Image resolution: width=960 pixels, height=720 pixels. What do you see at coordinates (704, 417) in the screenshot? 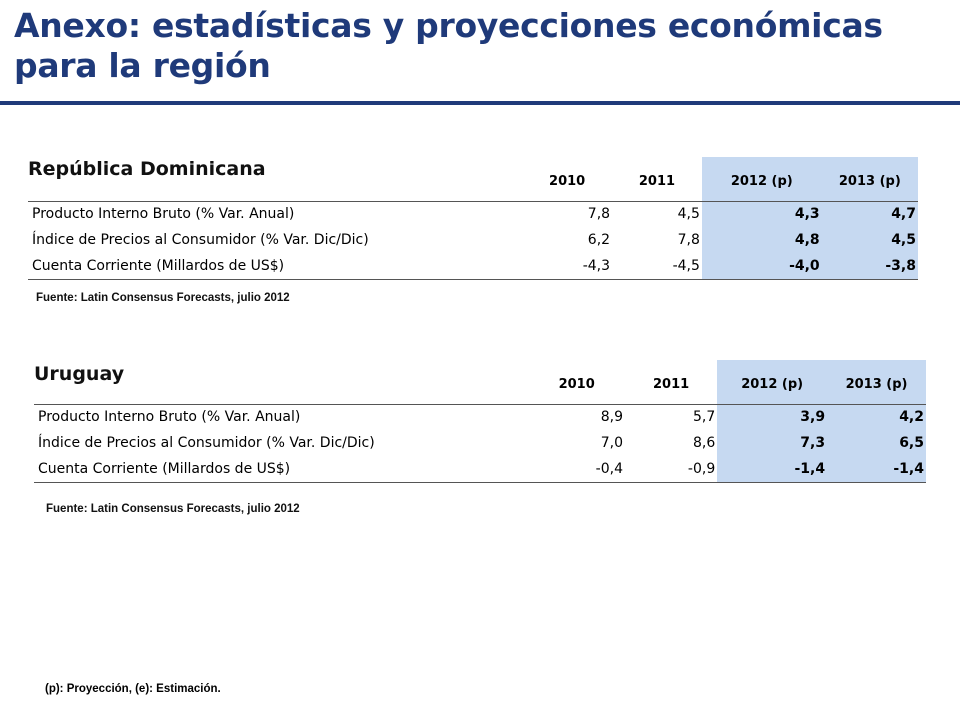
I see `table-cell: 5,7` at bounding box center [704, 417].